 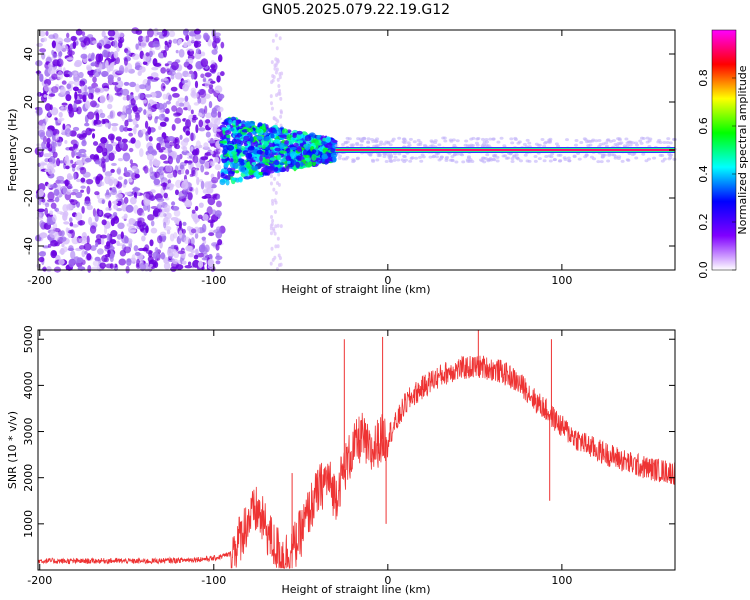 What do you see at coordinates (356, 10) in the screenshot?
I see `chart-title: GN05.2025.079.22.19.G12` at bounding box center [356, 10].